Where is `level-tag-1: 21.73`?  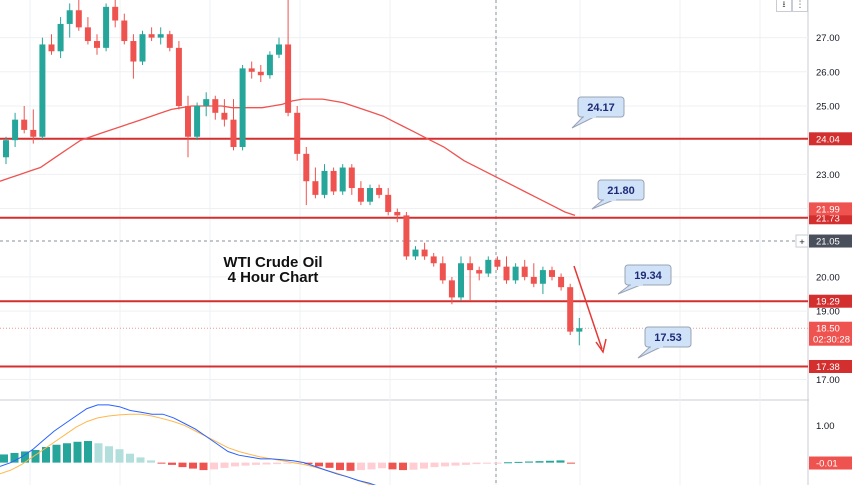 level-tag-1: 21.73 is located at coordinates (828, 218).